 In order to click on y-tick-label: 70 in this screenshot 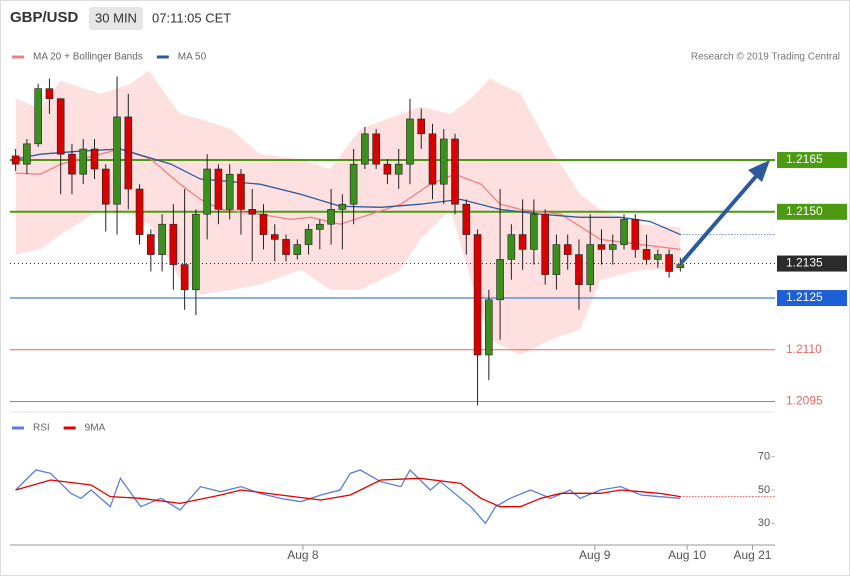, I will do `click(764, 457)`.